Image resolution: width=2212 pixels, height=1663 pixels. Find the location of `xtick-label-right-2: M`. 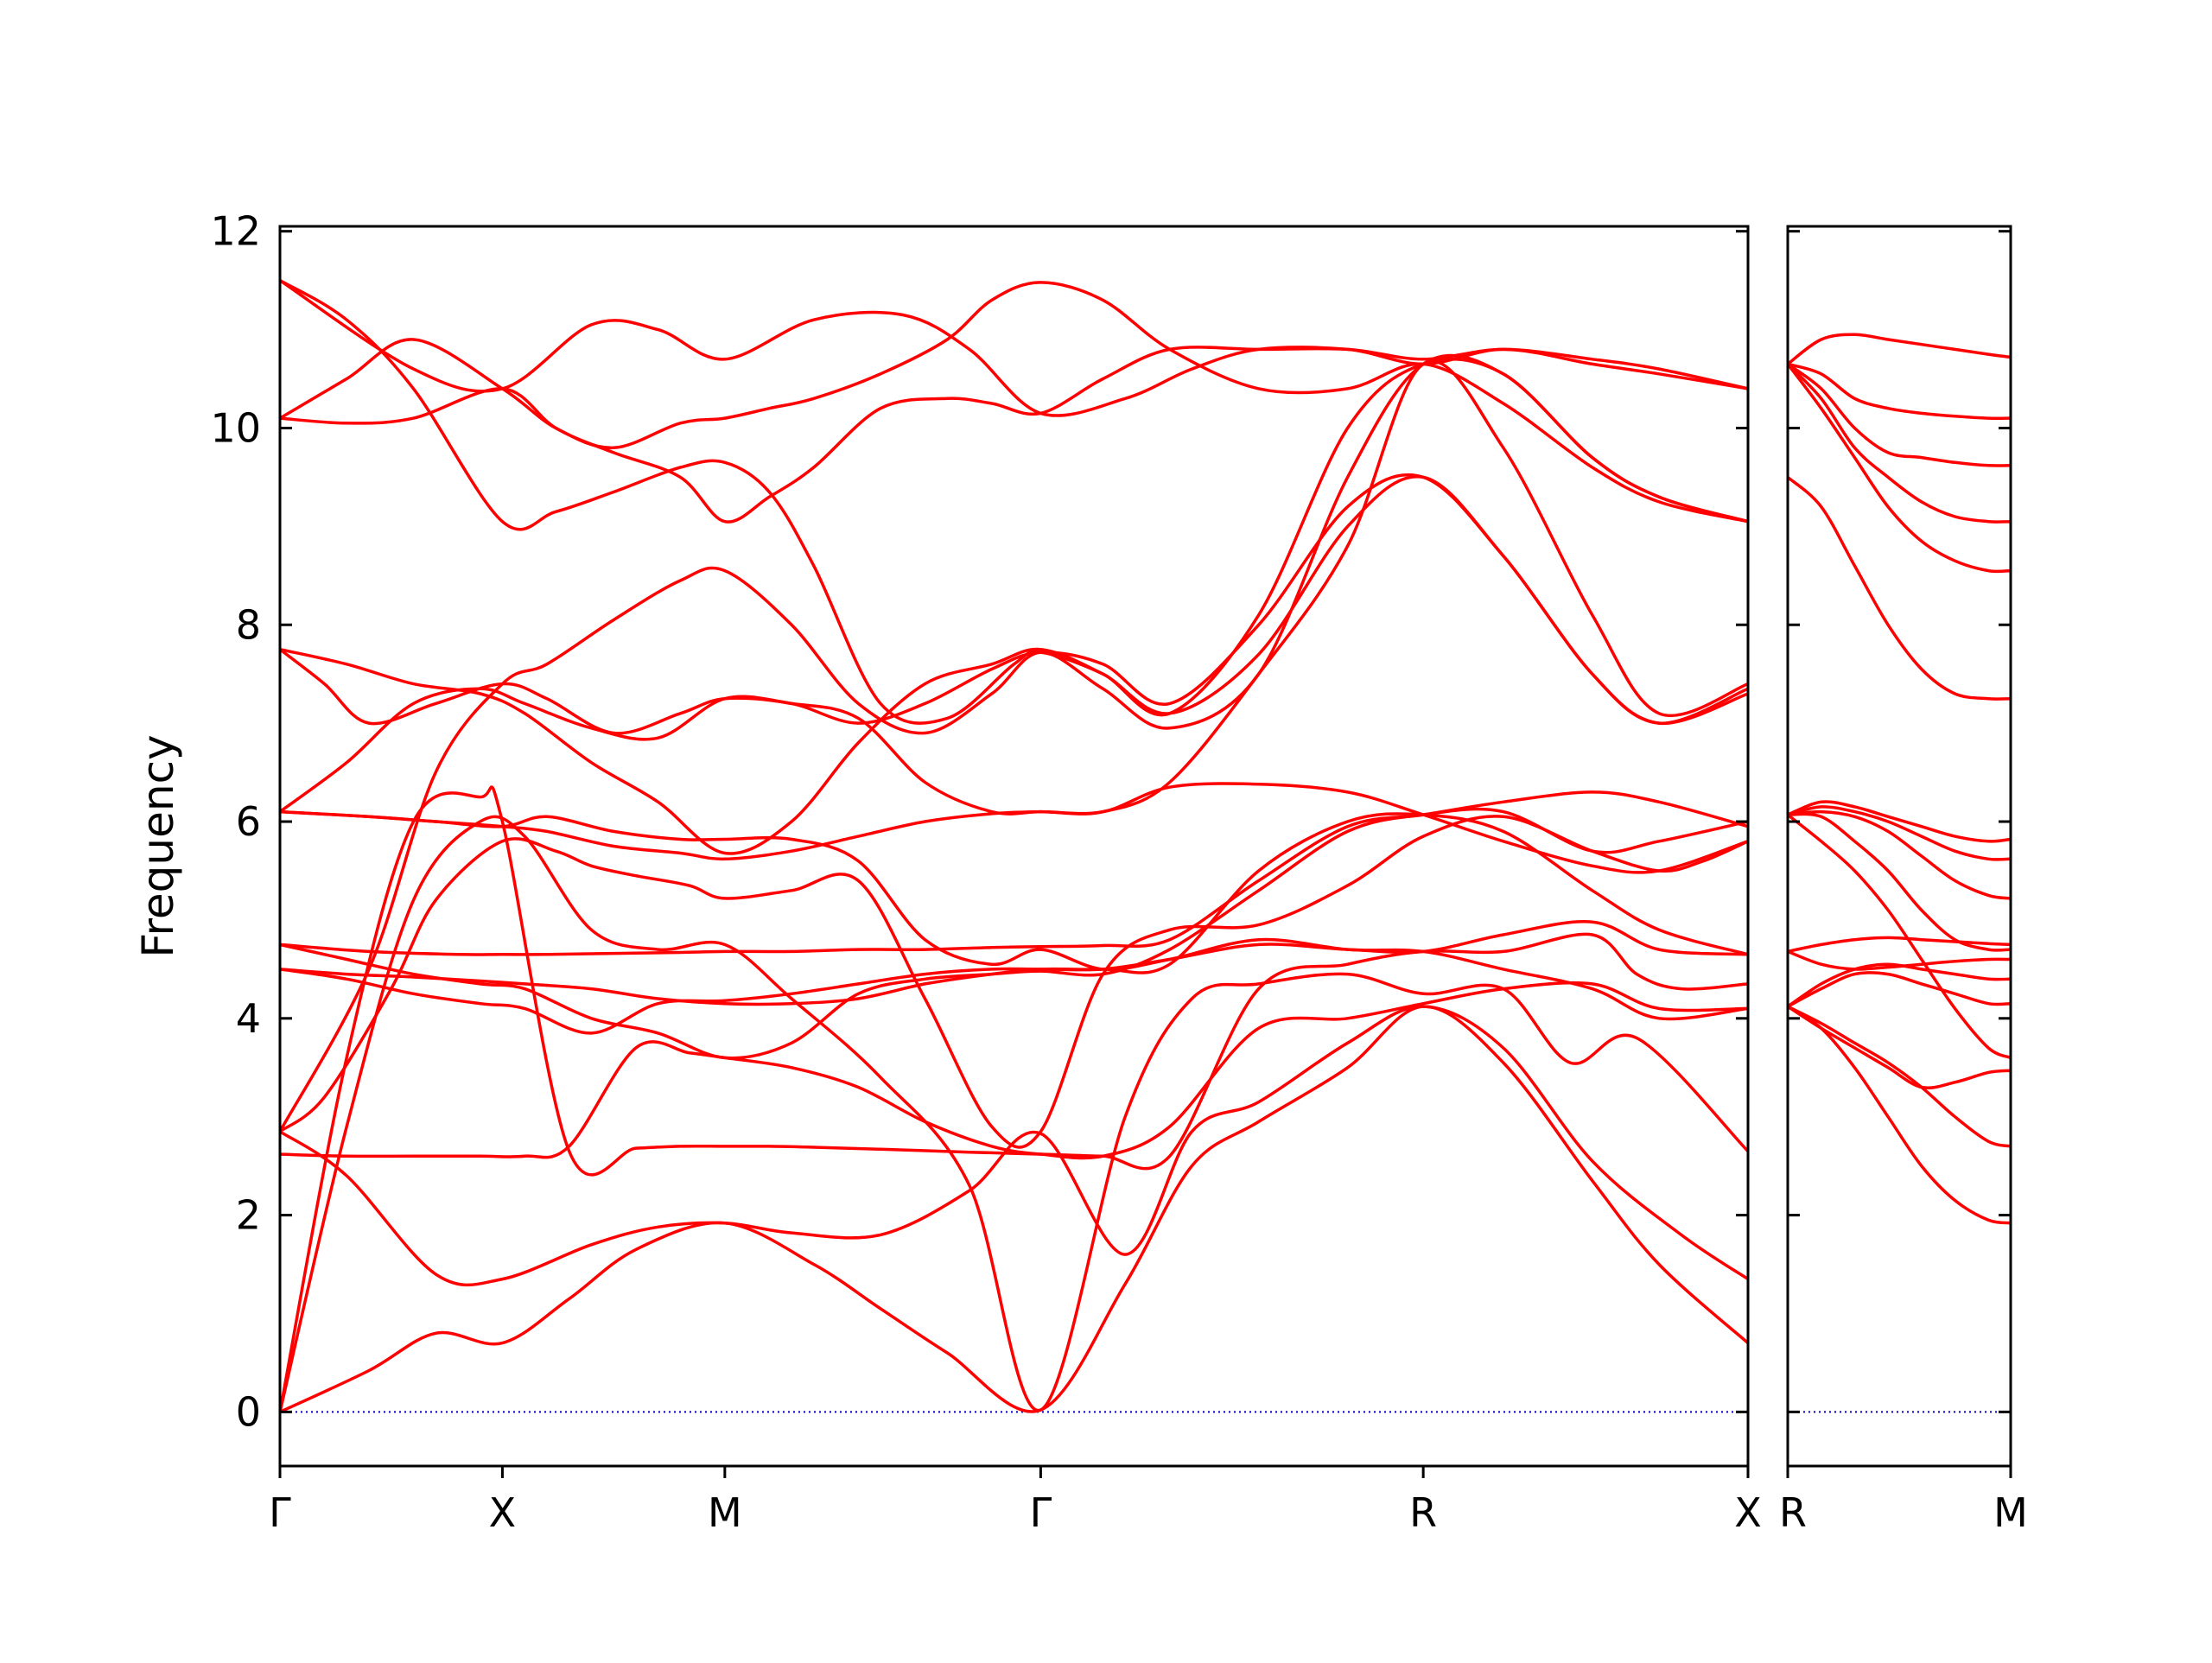

xtick-label-right-2: M is located at coordinates (2010, 1513).